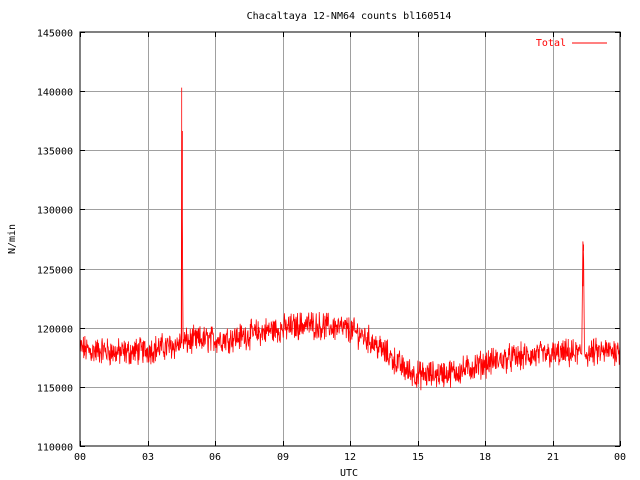 The height and width of the screenshot is (480, 640). What do you see at coordinates (55, 448) in the screenshot?
I see `y-tick-label: 110000` at bounding box center [55, 448].